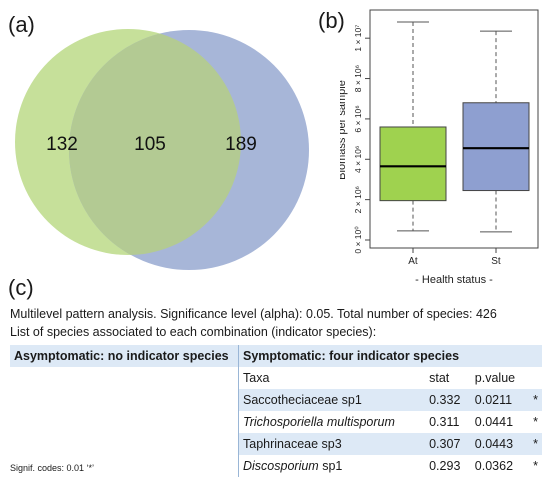  Describe the element at coordinates (332, 444) in the screenshot. I see `taxa-cell: Taphrinaceae sp3` at that location.